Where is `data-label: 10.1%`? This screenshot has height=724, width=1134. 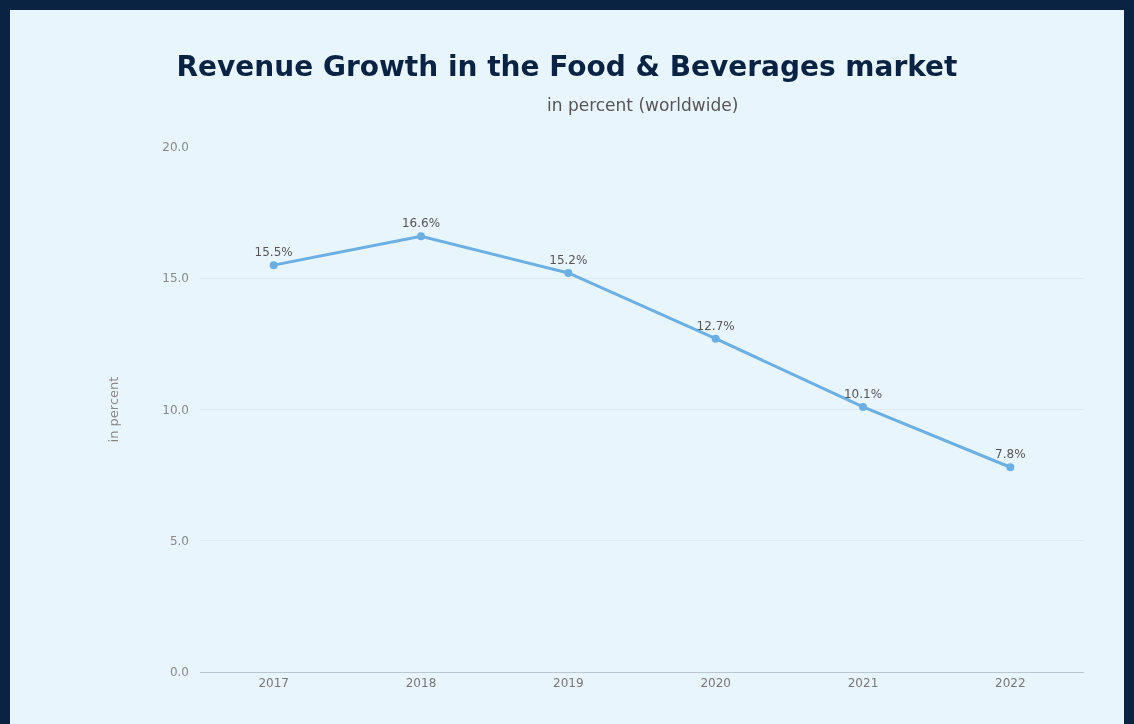
data-label: 10.1% is located at coordinates (863, 393).